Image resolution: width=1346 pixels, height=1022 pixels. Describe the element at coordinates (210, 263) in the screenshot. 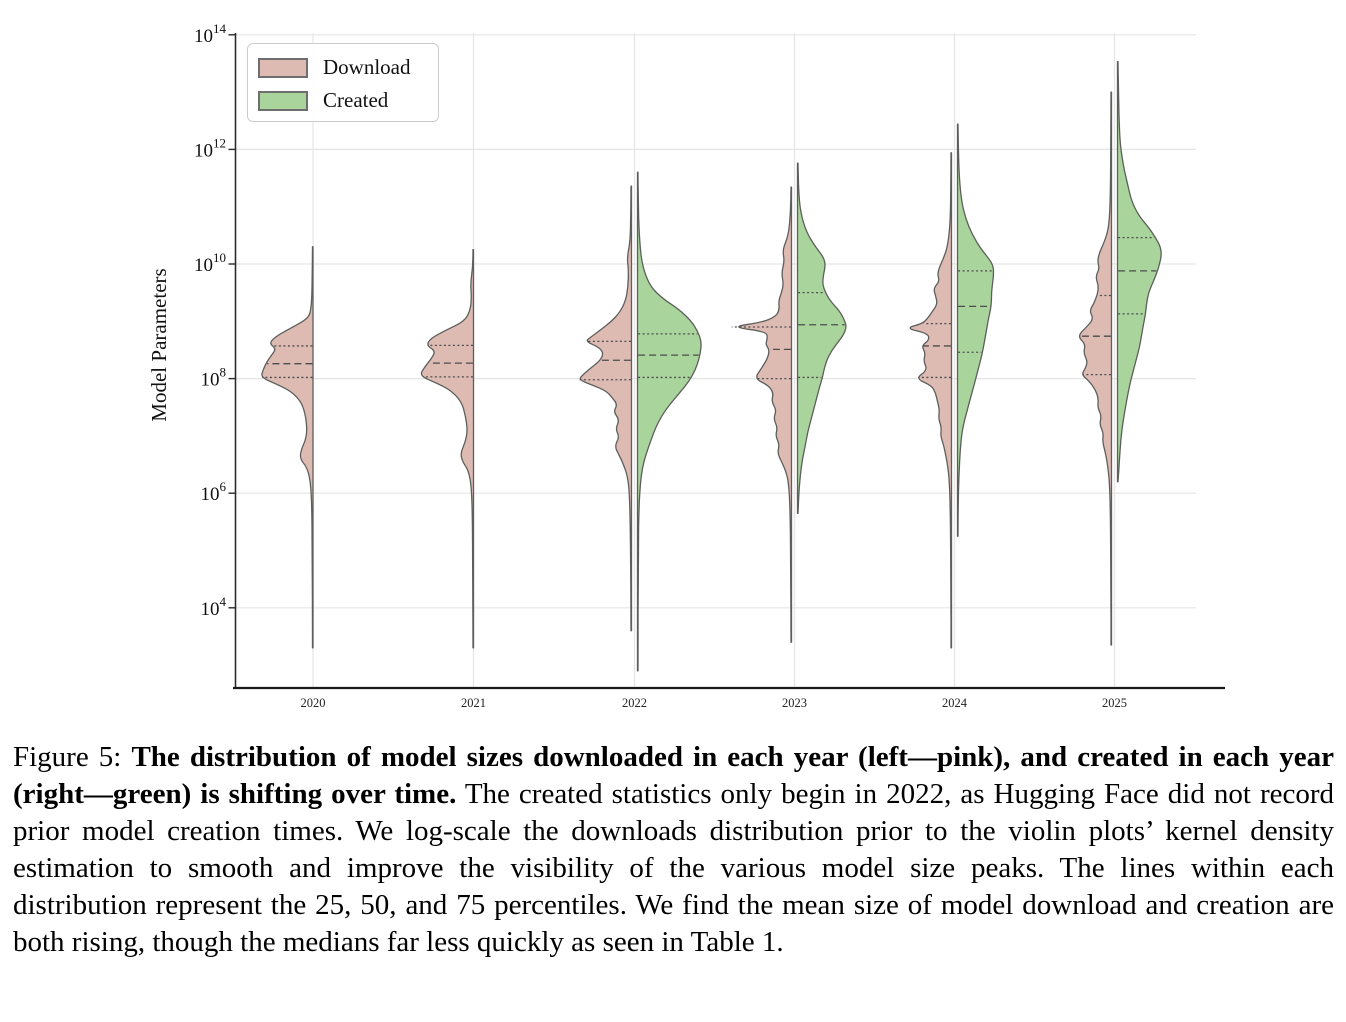

I see `y-tick-label-1e10: 10¹⁰` at that location.